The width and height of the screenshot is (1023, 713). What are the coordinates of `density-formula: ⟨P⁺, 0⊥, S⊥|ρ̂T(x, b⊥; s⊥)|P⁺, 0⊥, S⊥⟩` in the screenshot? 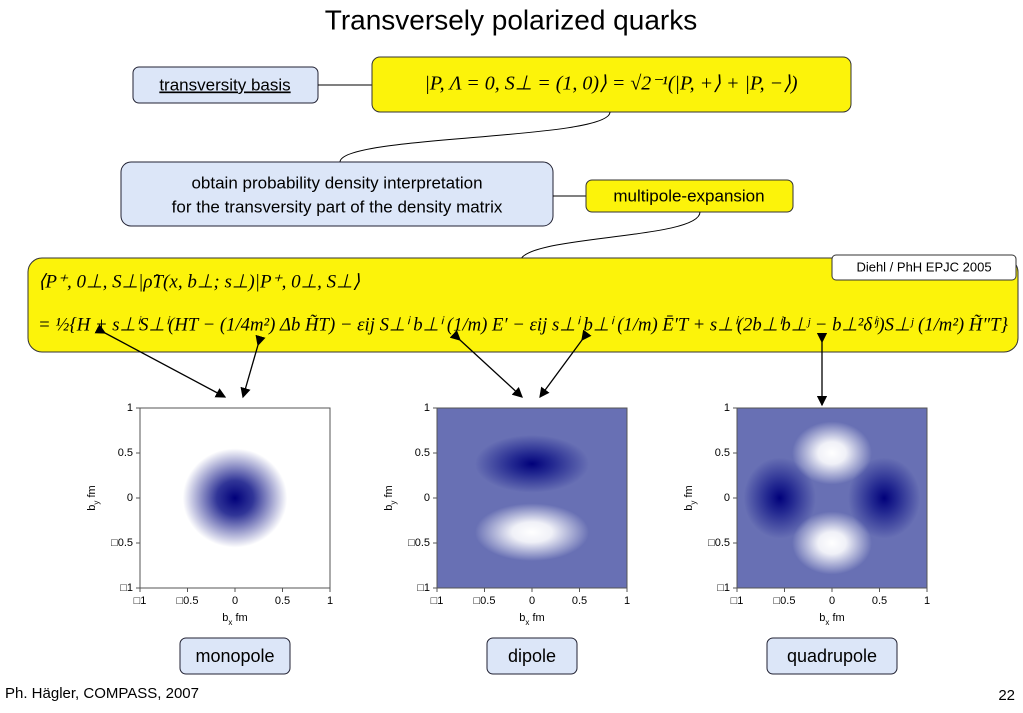 It's located at (199, 281).